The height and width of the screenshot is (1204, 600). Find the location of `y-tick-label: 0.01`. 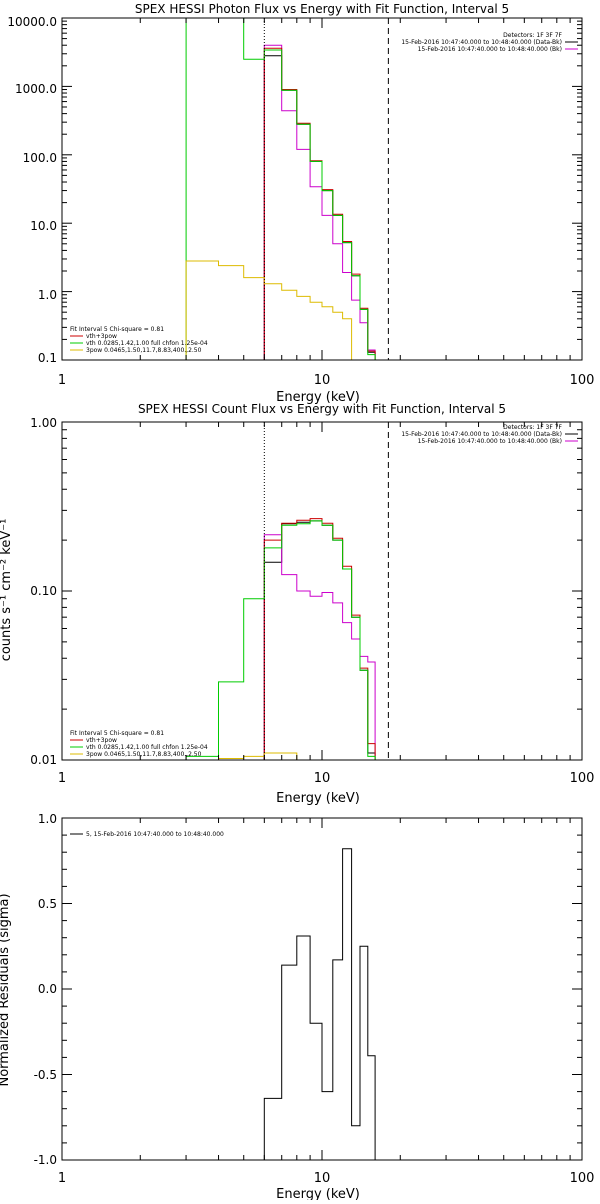

y-tick-label: 0.01 is located at coordinates (43, 760).